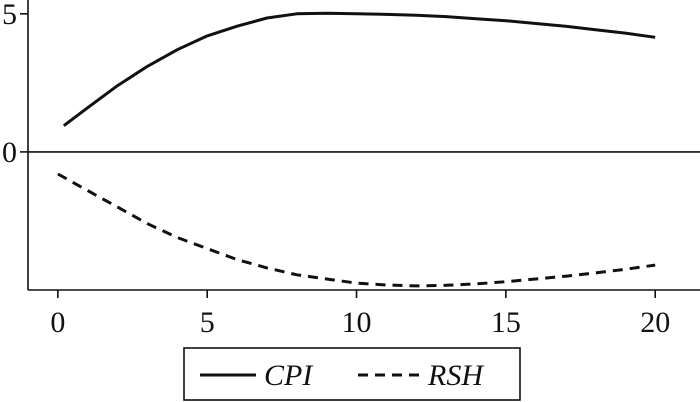 This screenshot has width=700, height=402. I want to click on x-tick-label: 10, so click(357, 322).